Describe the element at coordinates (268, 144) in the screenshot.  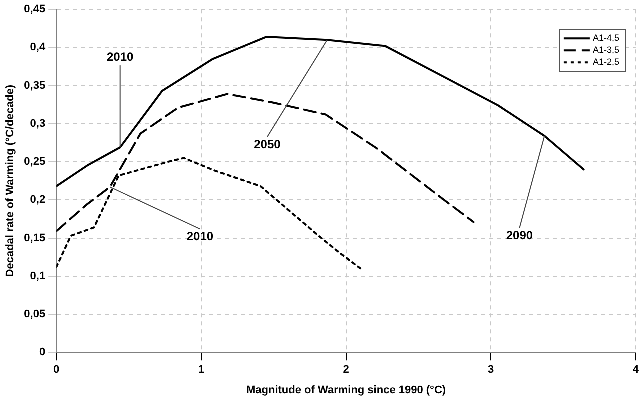
I see `annotation: 2050` at that location.